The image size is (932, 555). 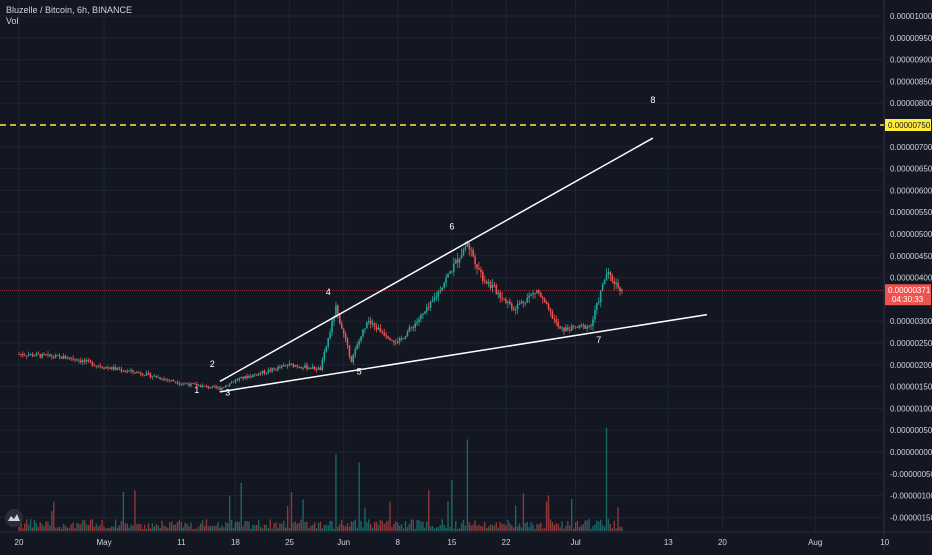 What do you see at coordinates (12, 21) in the screenshot?
I see `volume-indicator-label: Vol` at bounding box center [12, 21].